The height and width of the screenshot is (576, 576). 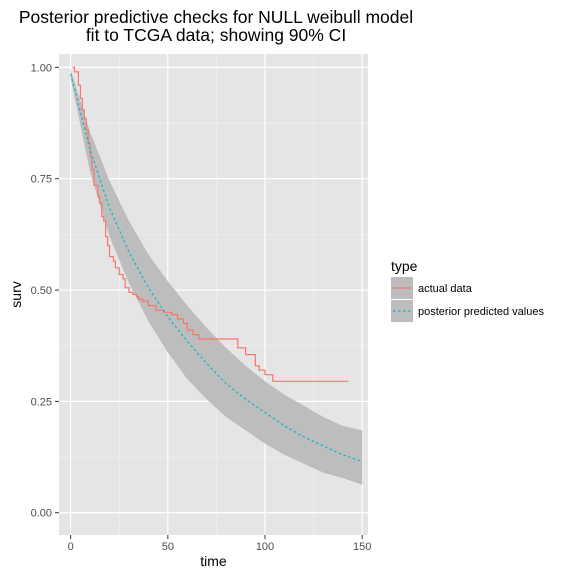 What do you see at coordinates (362, 547) in the screenshot?
I see `x-tick-label: 150` at bounding box center [362, 547].